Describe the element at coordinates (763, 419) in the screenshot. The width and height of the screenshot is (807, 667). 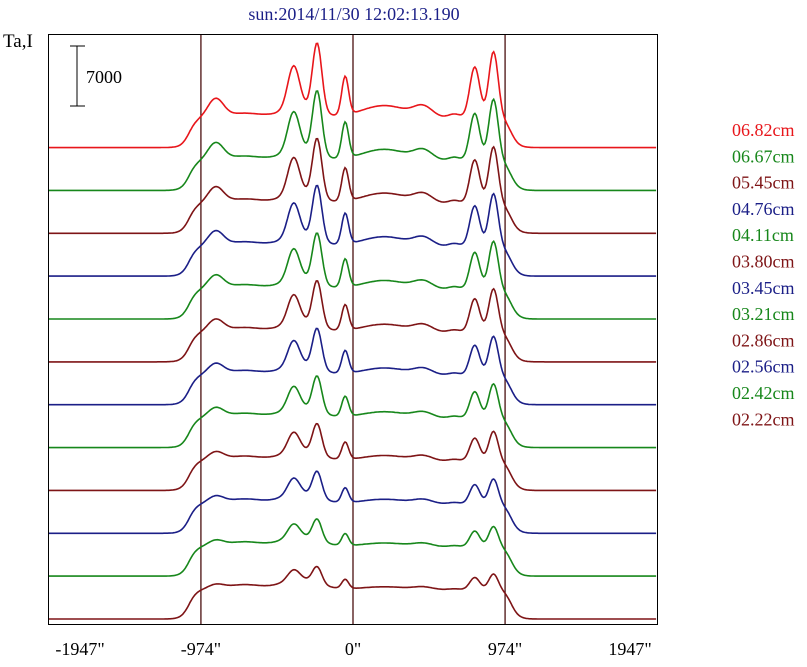
I see `legend-entry: 02.22cm` at that location.